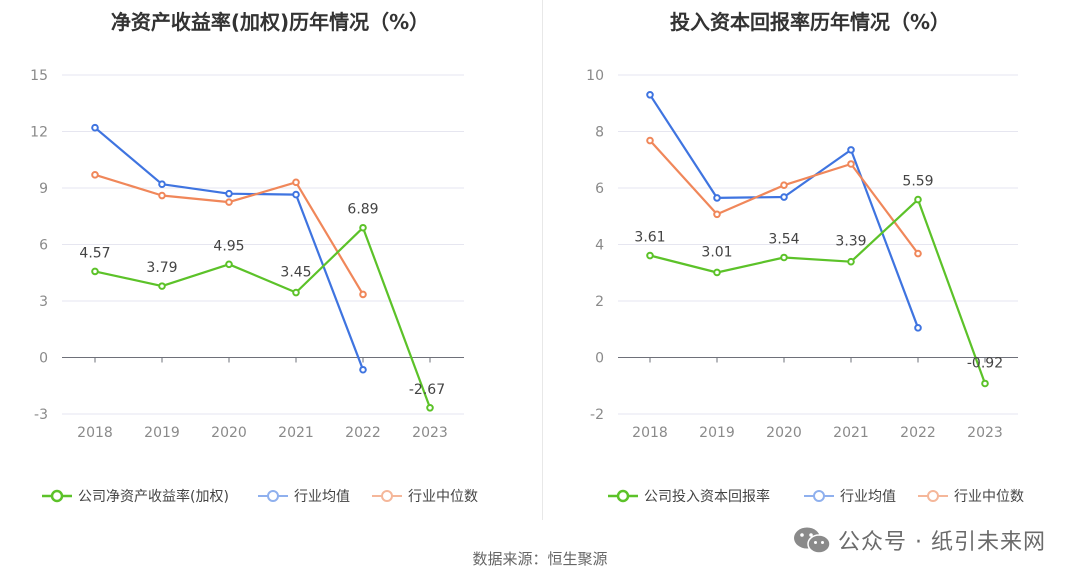 This screenshot has height=583, width=1080. Describe the element at coordinates (427, 390) in the screenshot. I see `data-label: -2.67` at that location.